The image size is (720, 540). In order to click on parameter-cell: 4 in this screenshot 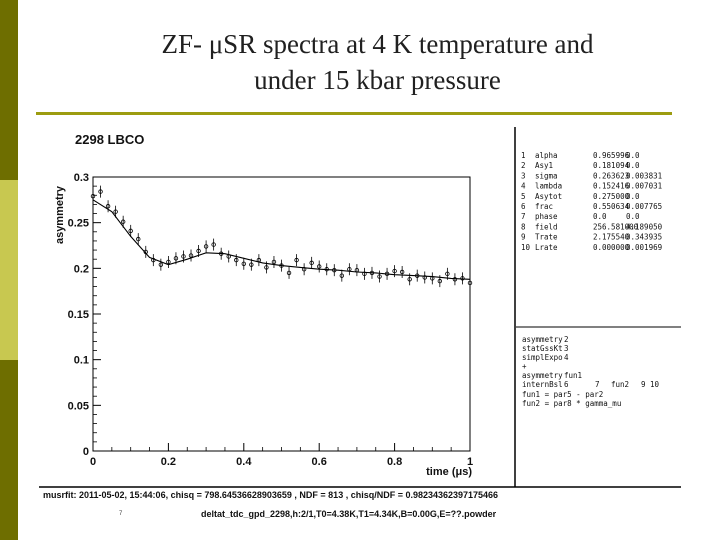, I will do `click(523, 186)`.